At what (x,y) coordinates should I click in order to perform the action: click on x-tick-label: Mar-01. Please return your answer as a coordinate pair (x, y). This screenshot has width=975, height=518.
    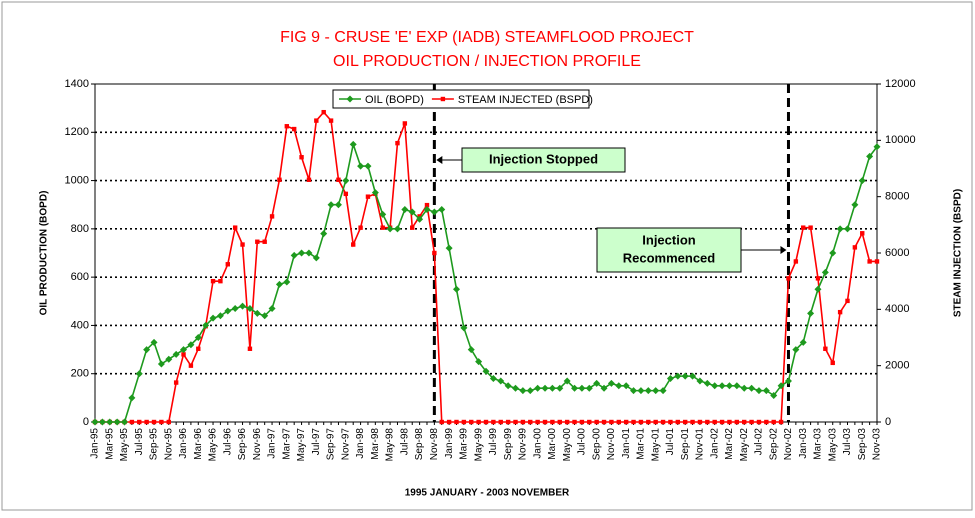
    Looking at the image, I should click on (641, 444).